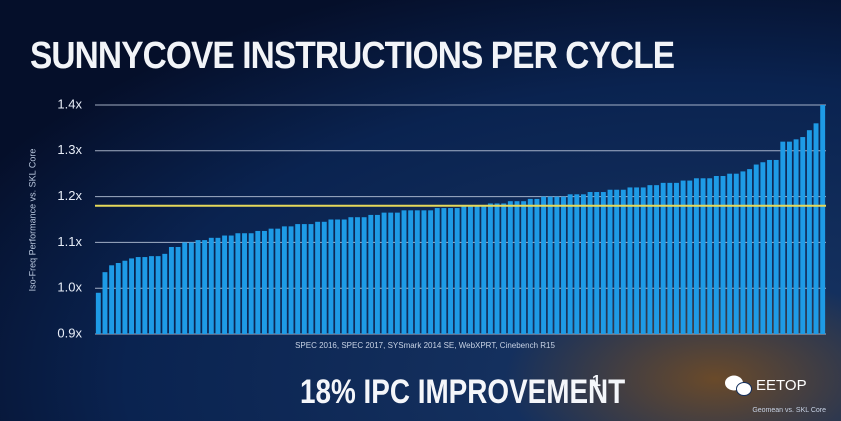  Describe the element at coordinates (69, 103) in the screenshot. I see `y-tick-label: 1.4x` at that location.